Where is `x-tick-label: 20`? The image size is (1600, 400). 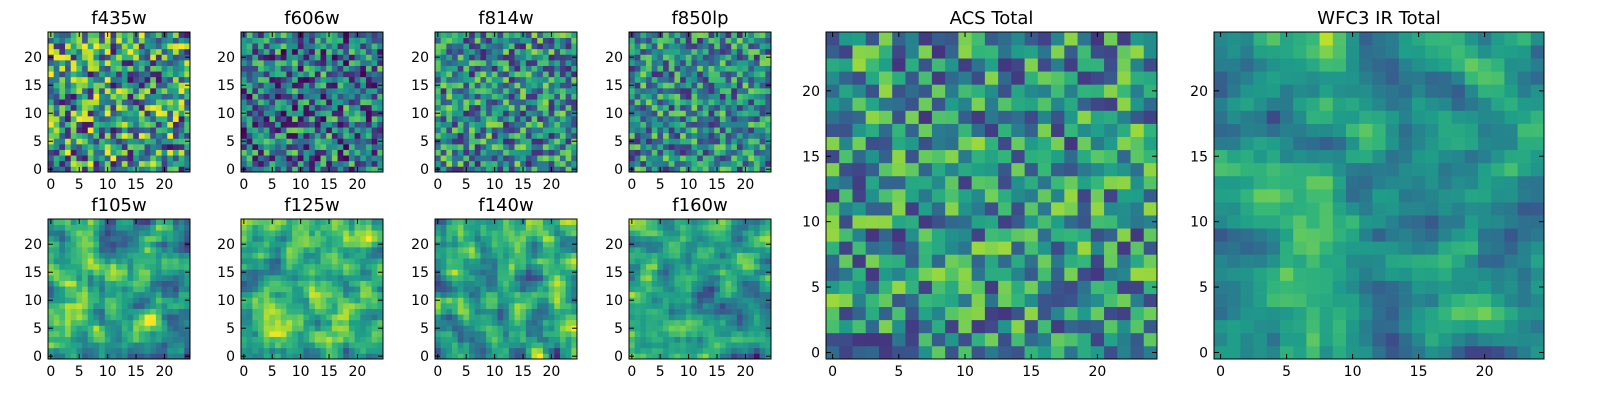 x-tick-label: 20 is located at coordinates (358, 372).